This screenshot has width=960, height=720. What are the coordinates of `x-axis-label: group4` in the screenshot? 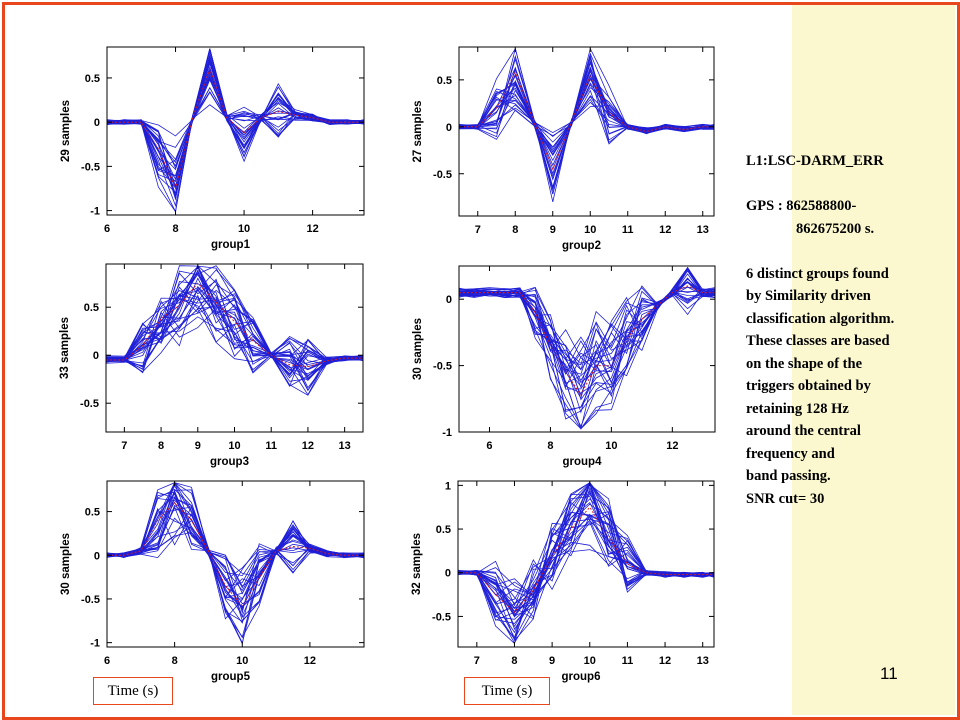 It's located at (583, 462).